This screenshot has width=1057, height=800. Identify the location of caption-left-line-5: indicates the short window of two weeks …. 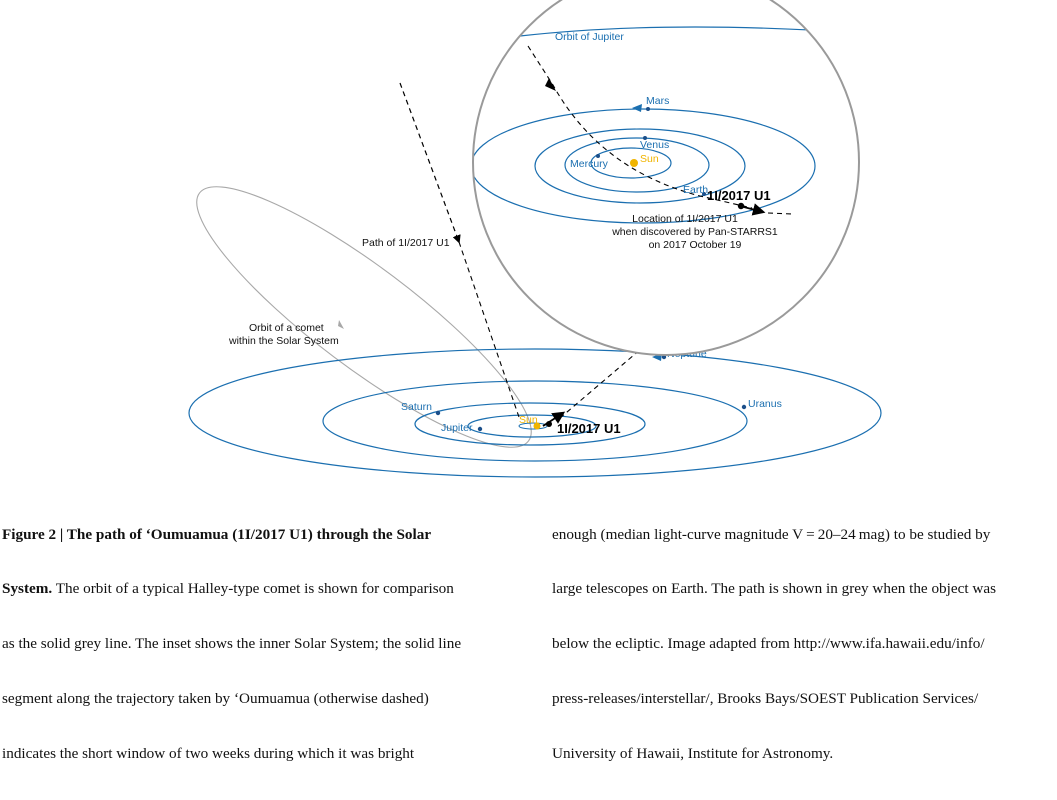
(208, 754).